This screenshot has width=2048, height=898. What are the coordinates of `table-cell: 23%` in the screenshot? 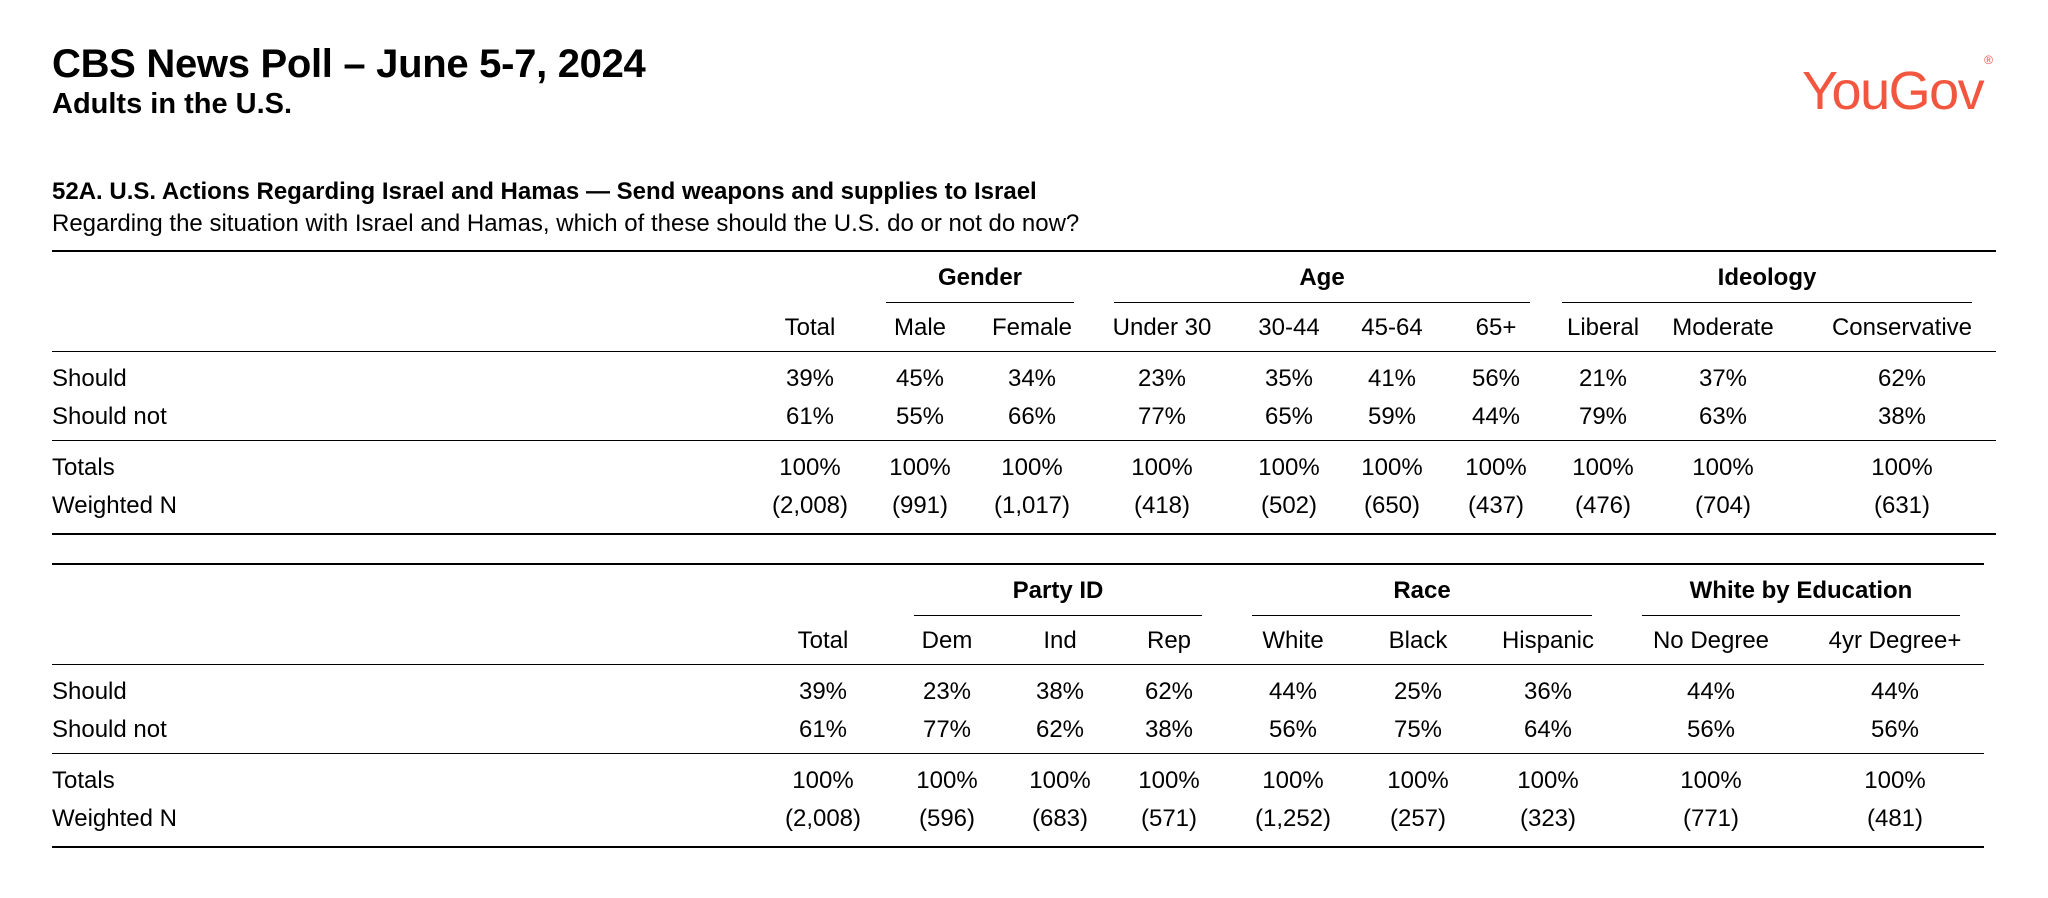 It's located at (1162, 378).